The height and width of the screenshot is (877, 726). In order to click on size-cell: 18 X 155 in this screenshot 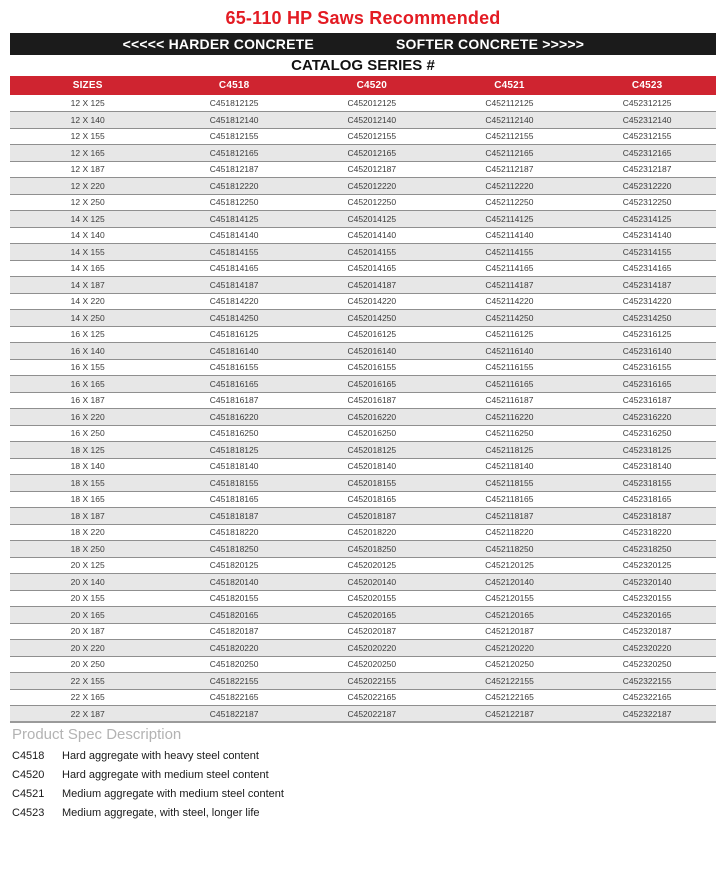, I will do `click(87, 482)`.